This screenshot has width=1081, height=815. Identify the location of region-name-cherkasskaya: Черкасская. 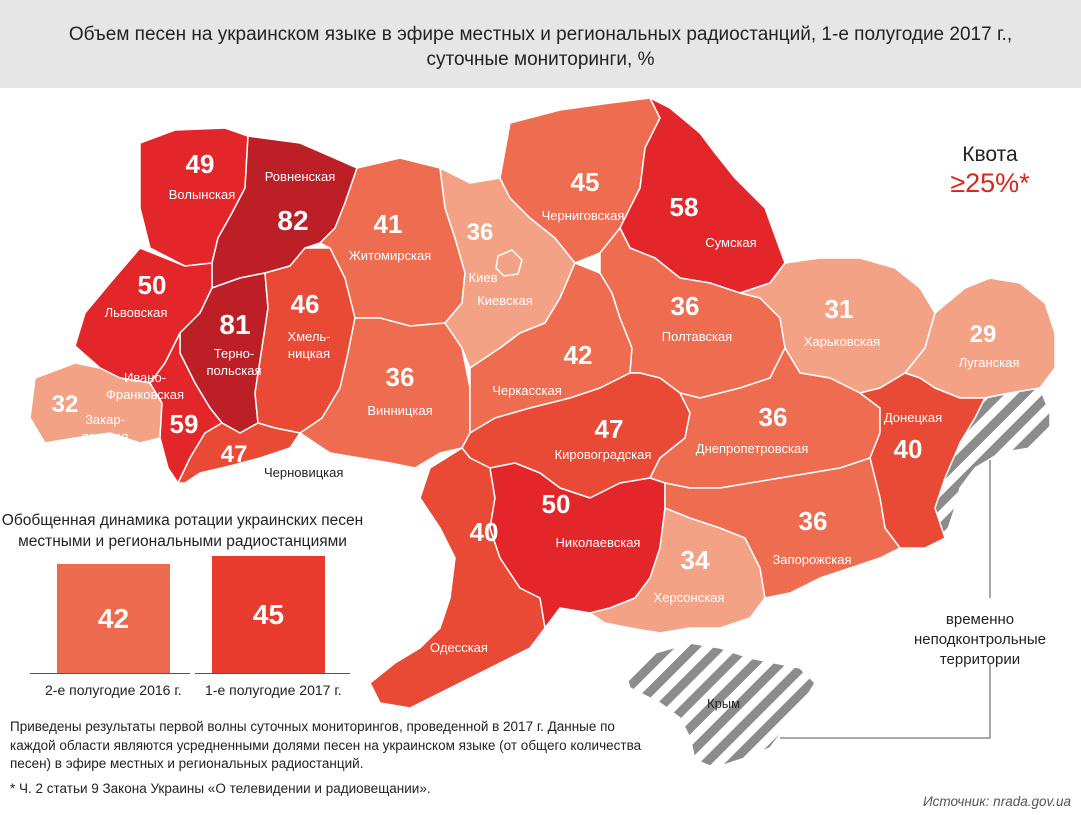
(527, 390).